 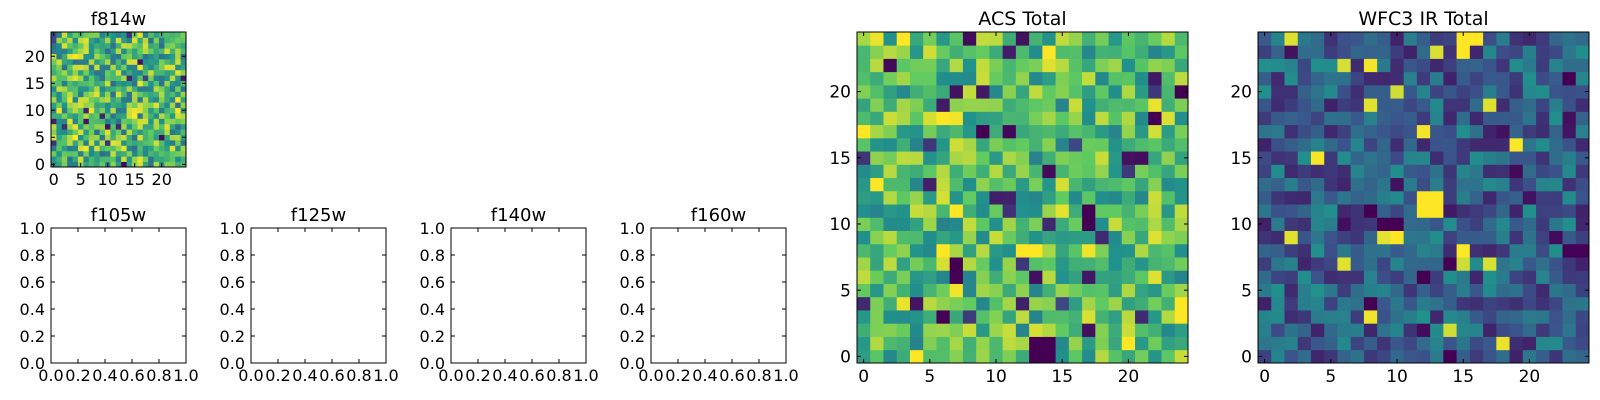 I want to click on x-tick-label: 0.0, so click(x=50, y=375).